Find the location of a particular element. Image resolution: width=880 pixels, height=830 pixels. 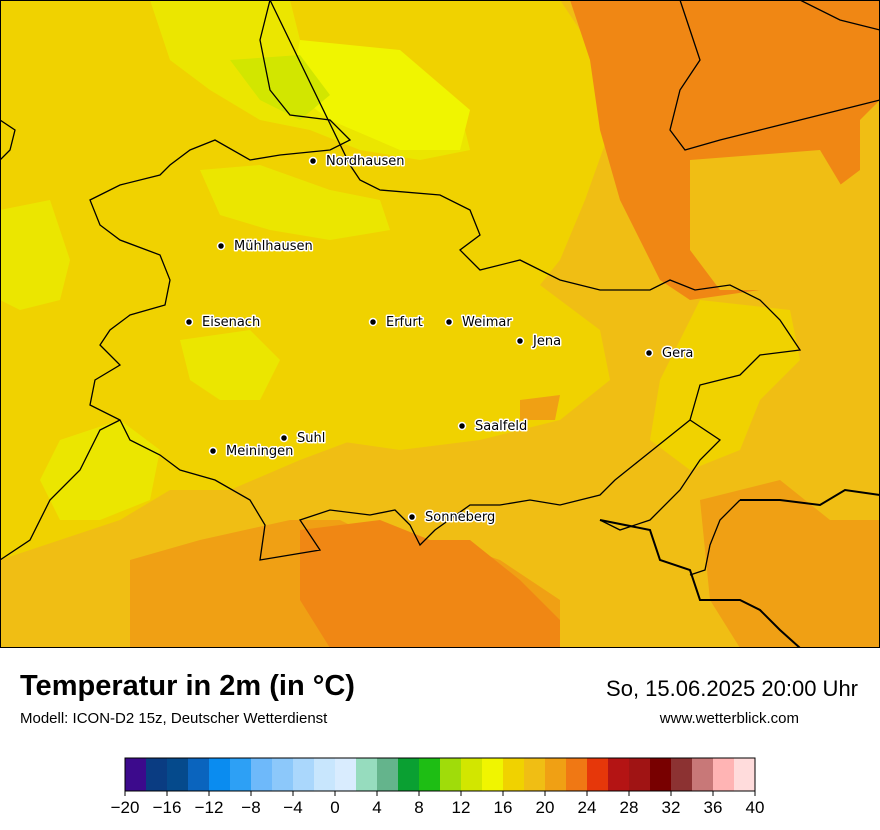

city-gera: Gera is located at coordinates (669, 354).